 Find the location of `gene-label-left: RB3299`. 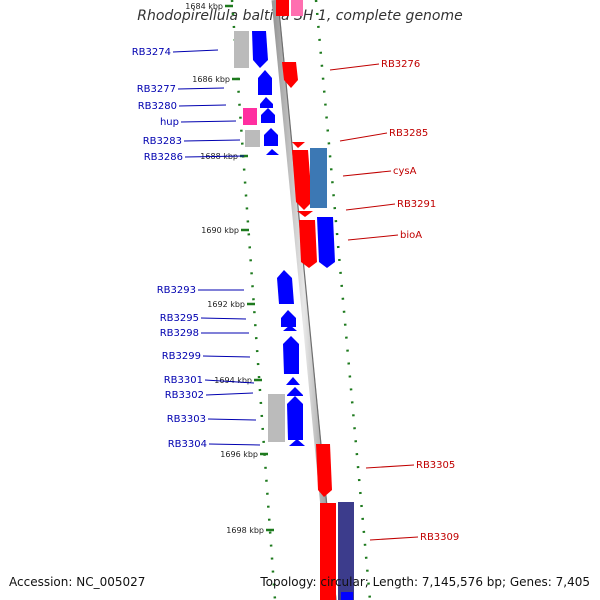

gene-label-left: RB3299 is located at coordinates (181, 356).